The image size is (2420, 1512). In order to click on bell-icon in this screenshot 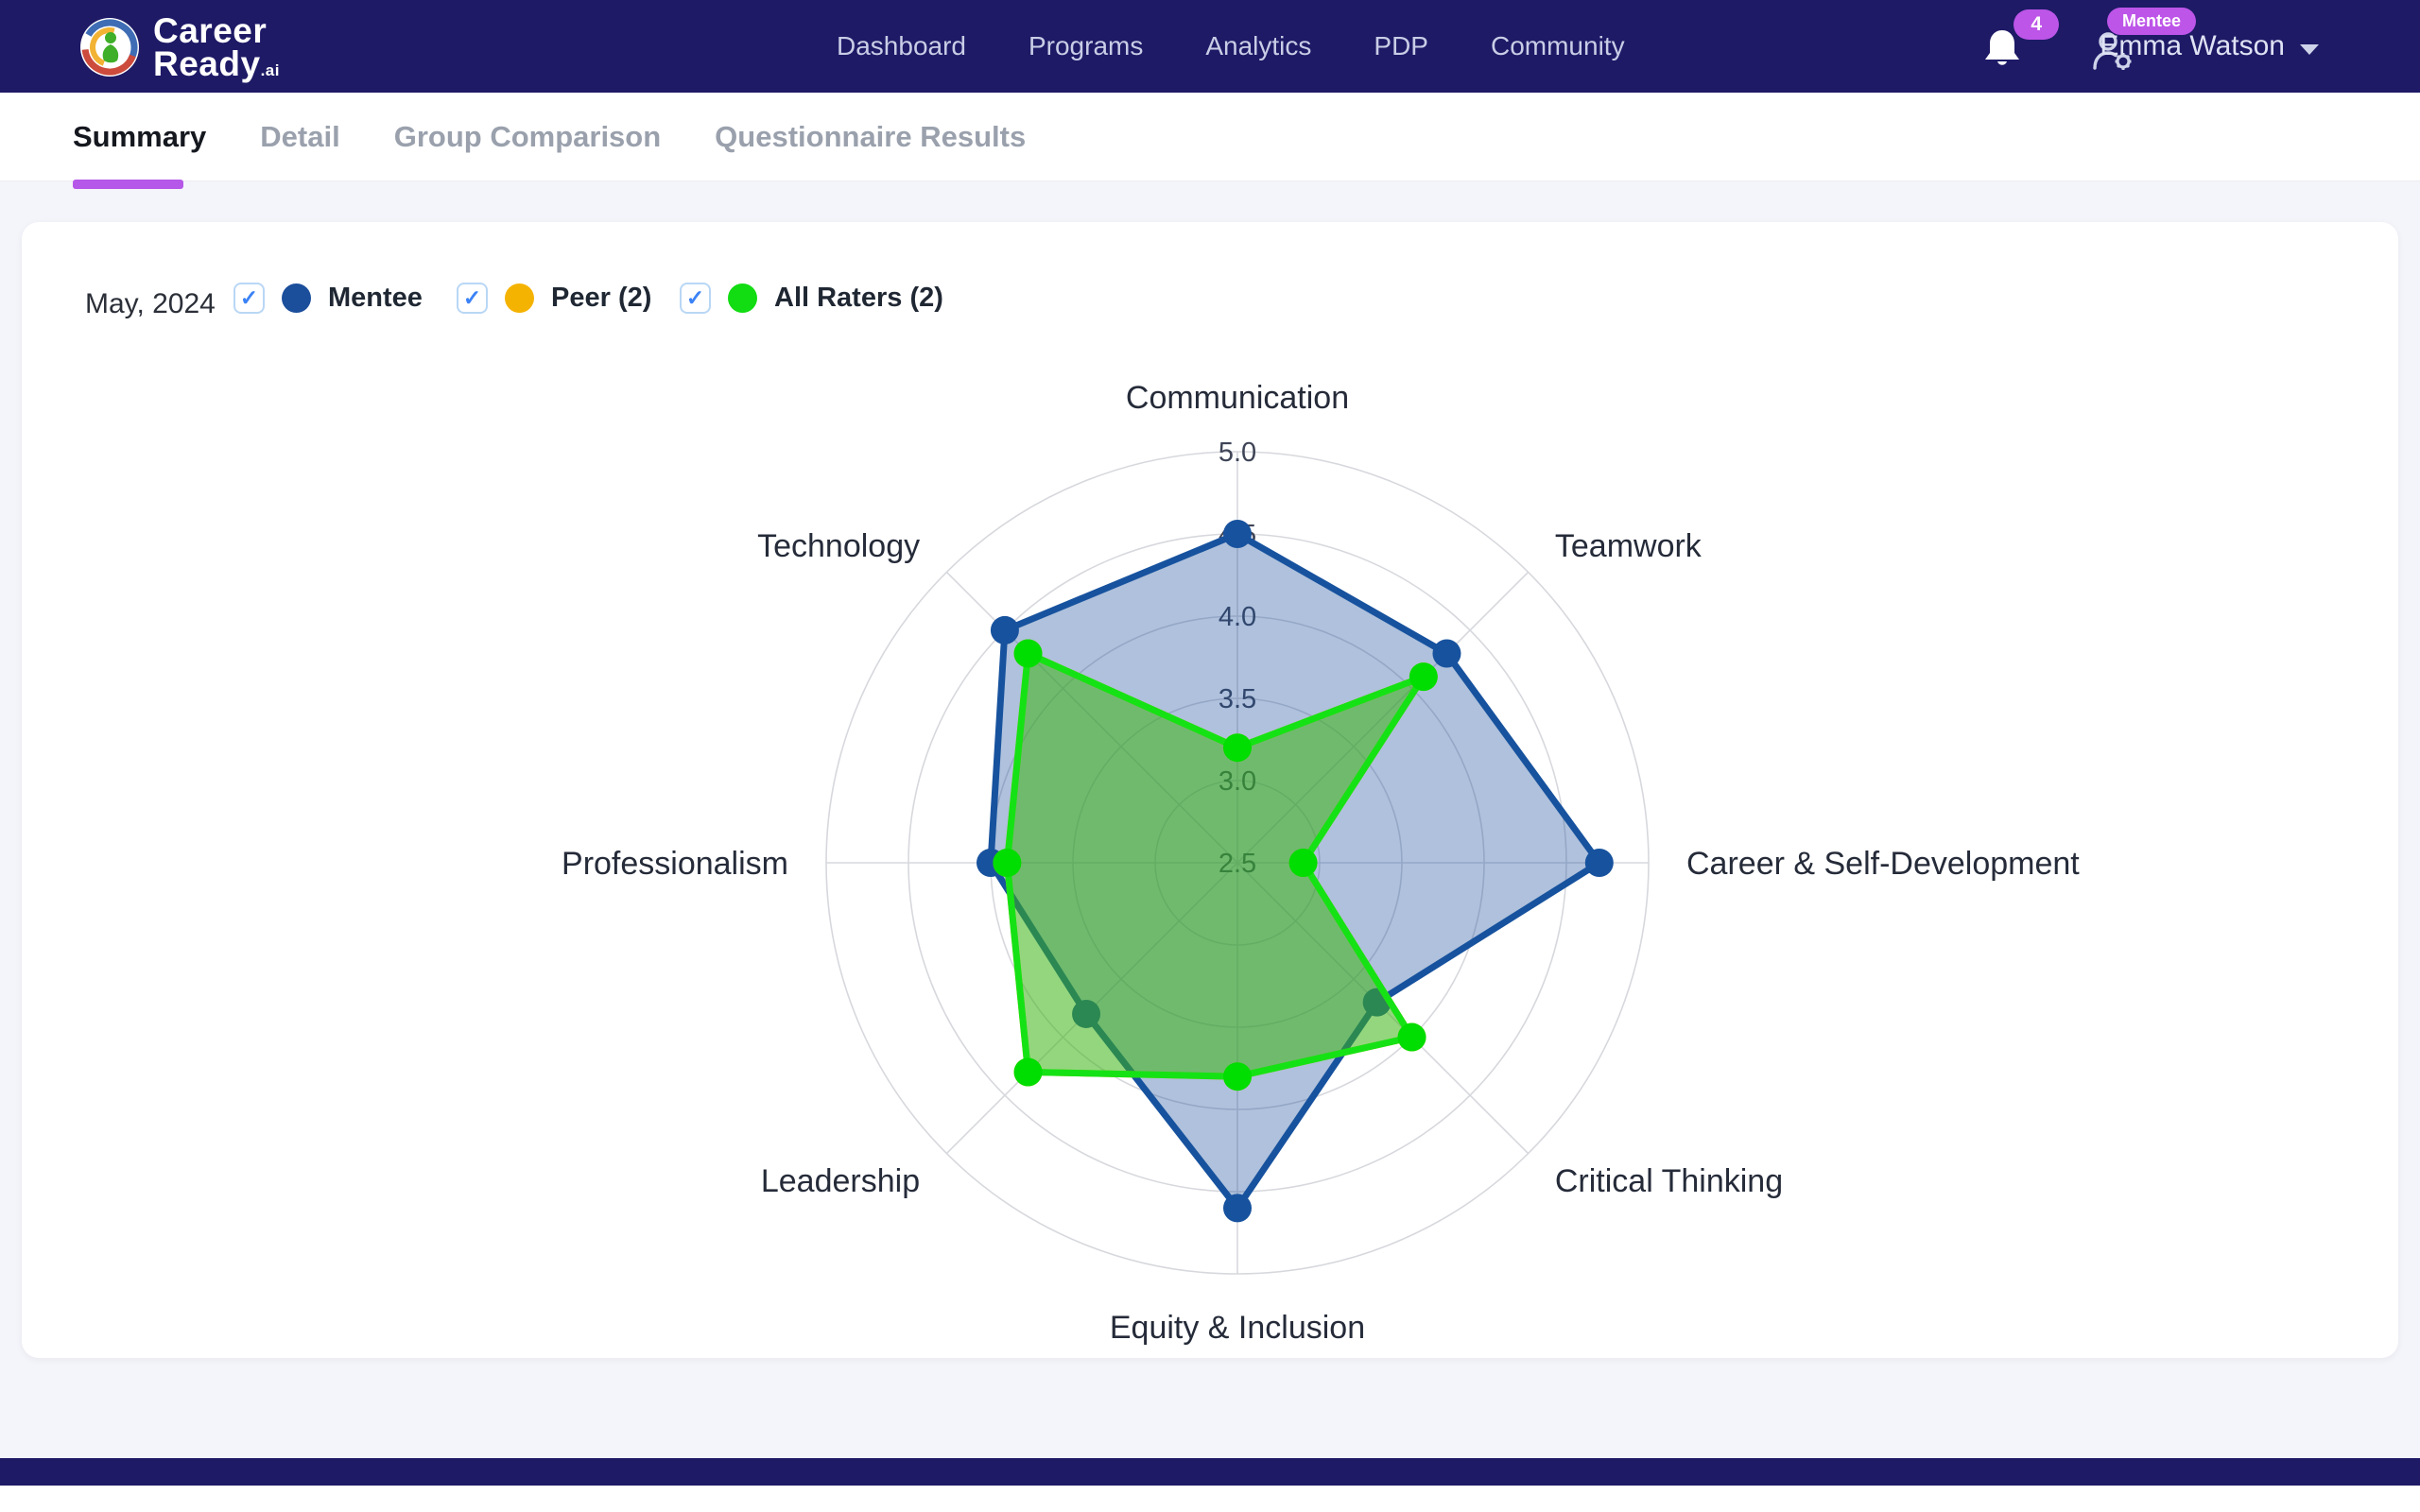, I will do `click(2002, 47)`.